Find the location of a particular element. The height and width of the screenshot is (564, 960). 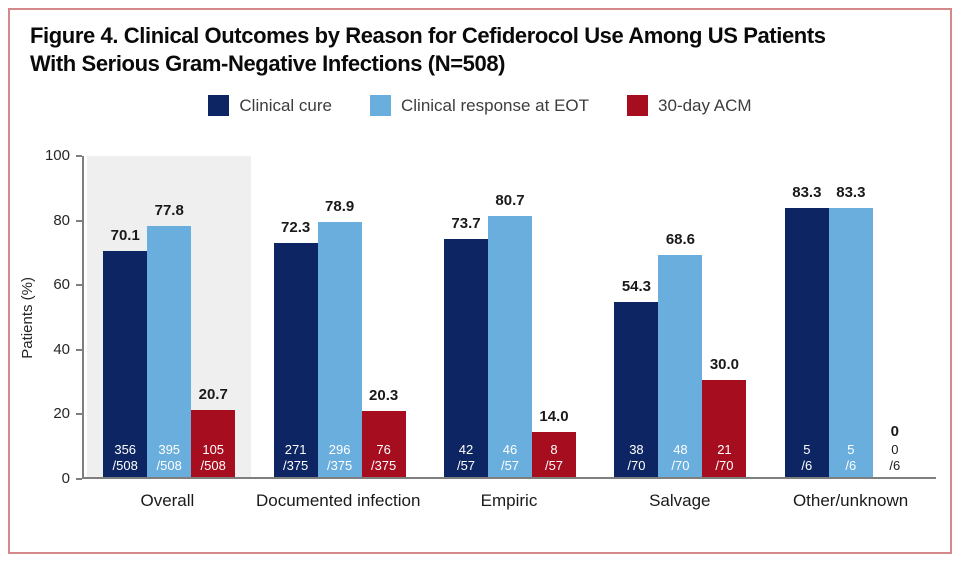

bar-count-label: 271/375 is located at coordinates (295, 458).